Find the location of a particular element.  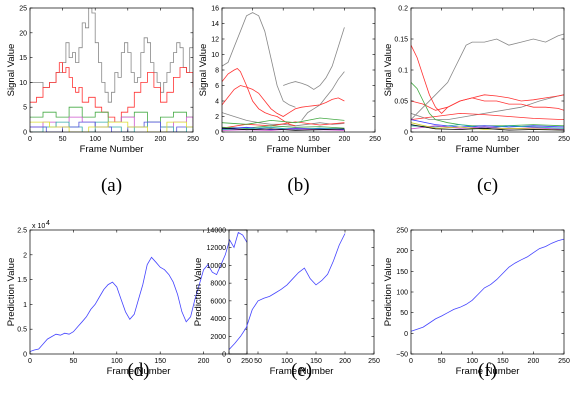

subfigure-caption: (c) is located at coordinates (487, 185).